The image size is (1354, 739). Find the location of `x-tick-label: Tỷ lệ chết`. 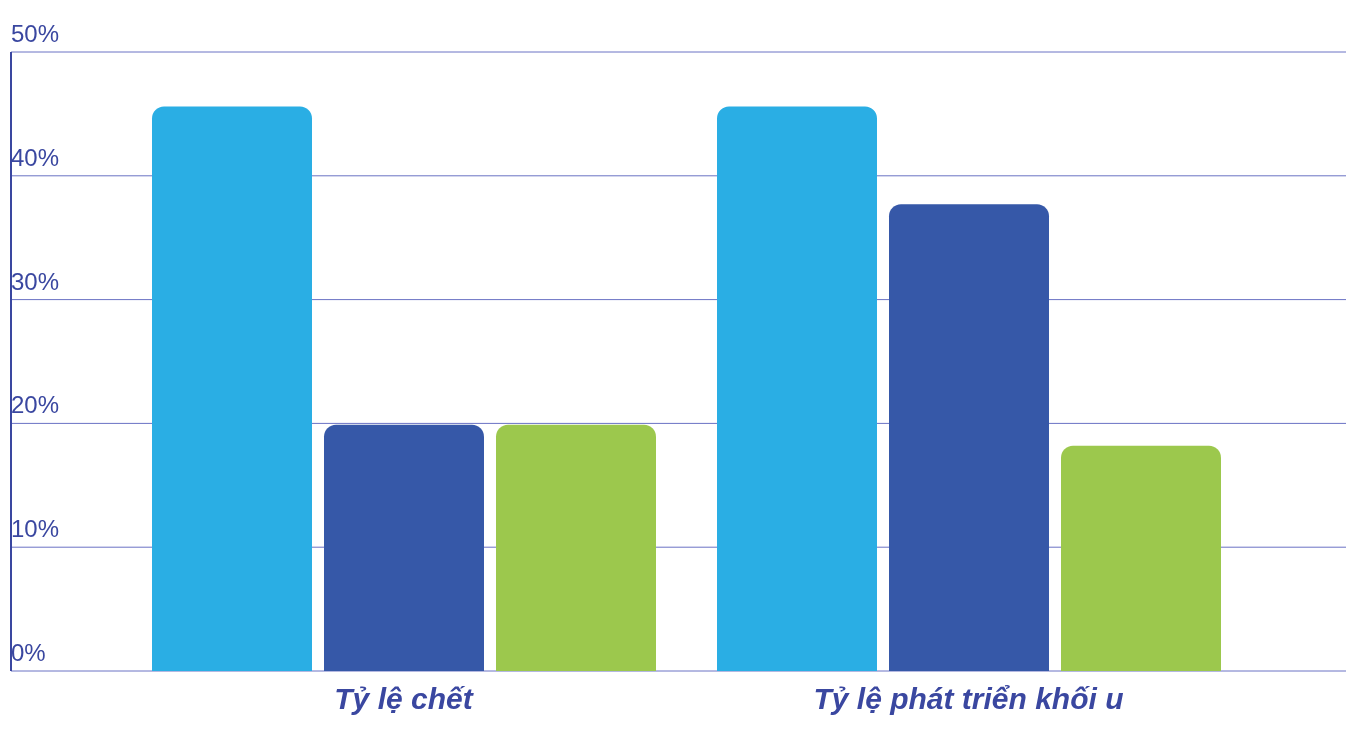

x-tick-label: Tỷ lệ chết is located at coordinates (404, 698).